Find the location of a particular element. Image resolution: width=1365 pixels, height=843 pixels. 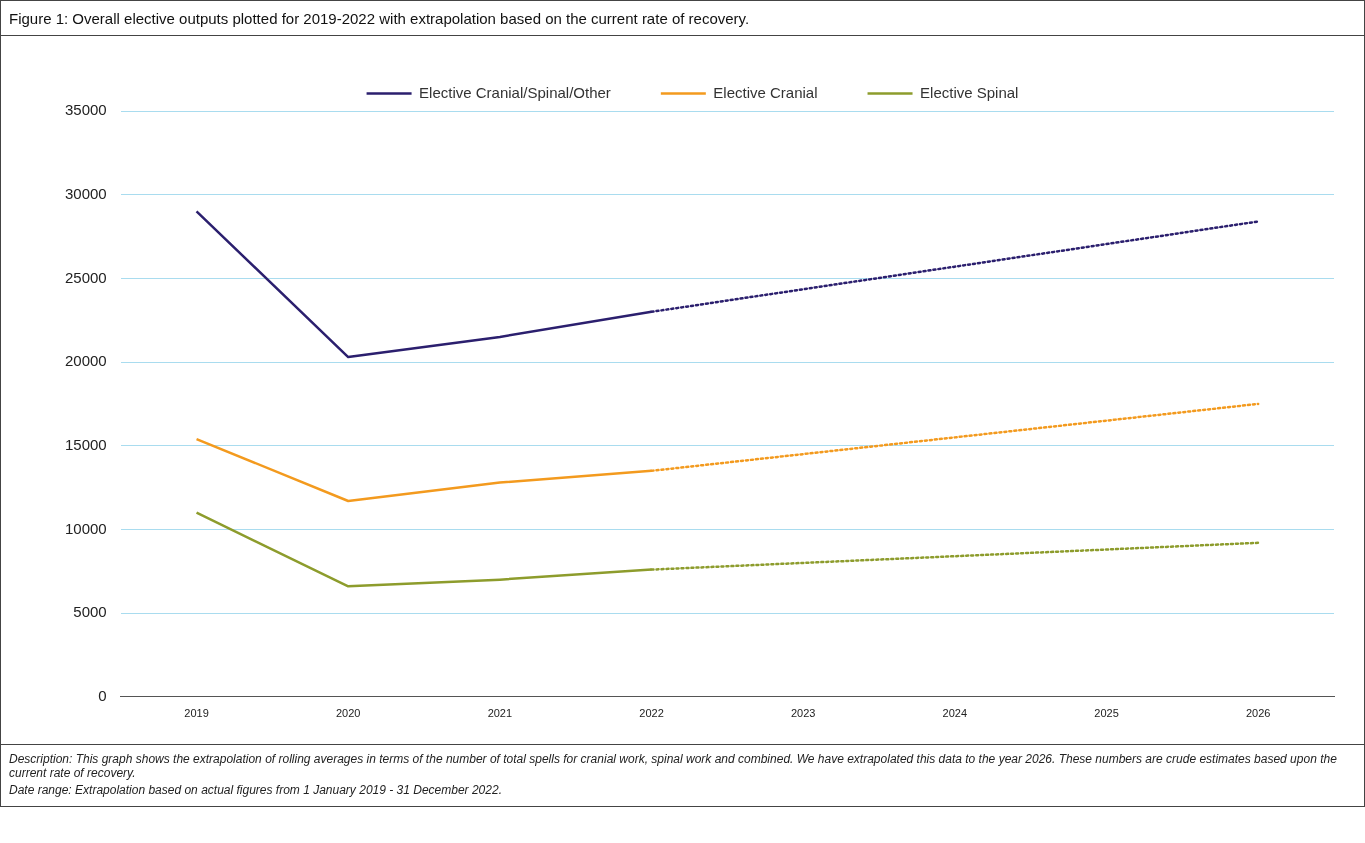

y-tick-label: 5000 is located at coordinates (90, 612).